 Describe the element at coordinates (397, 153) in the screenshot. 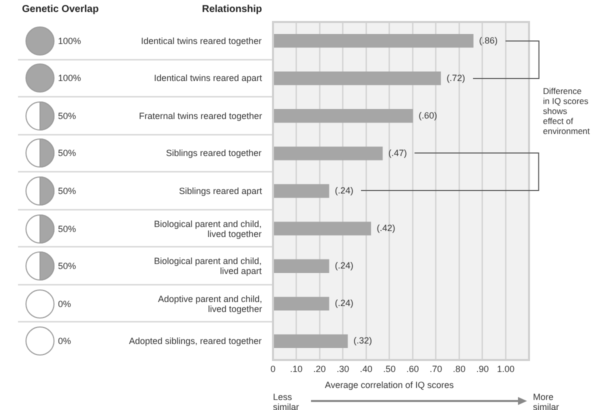

I see `data-label: (.47)` at that location.